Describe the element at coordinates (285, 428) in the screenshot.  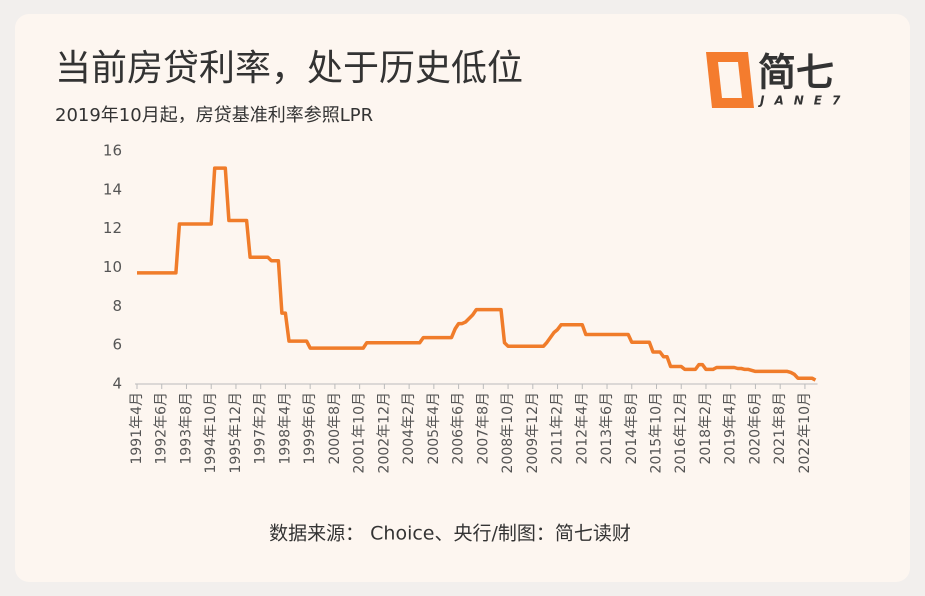
I see `x-tick-label: 1998年4月` at that location.